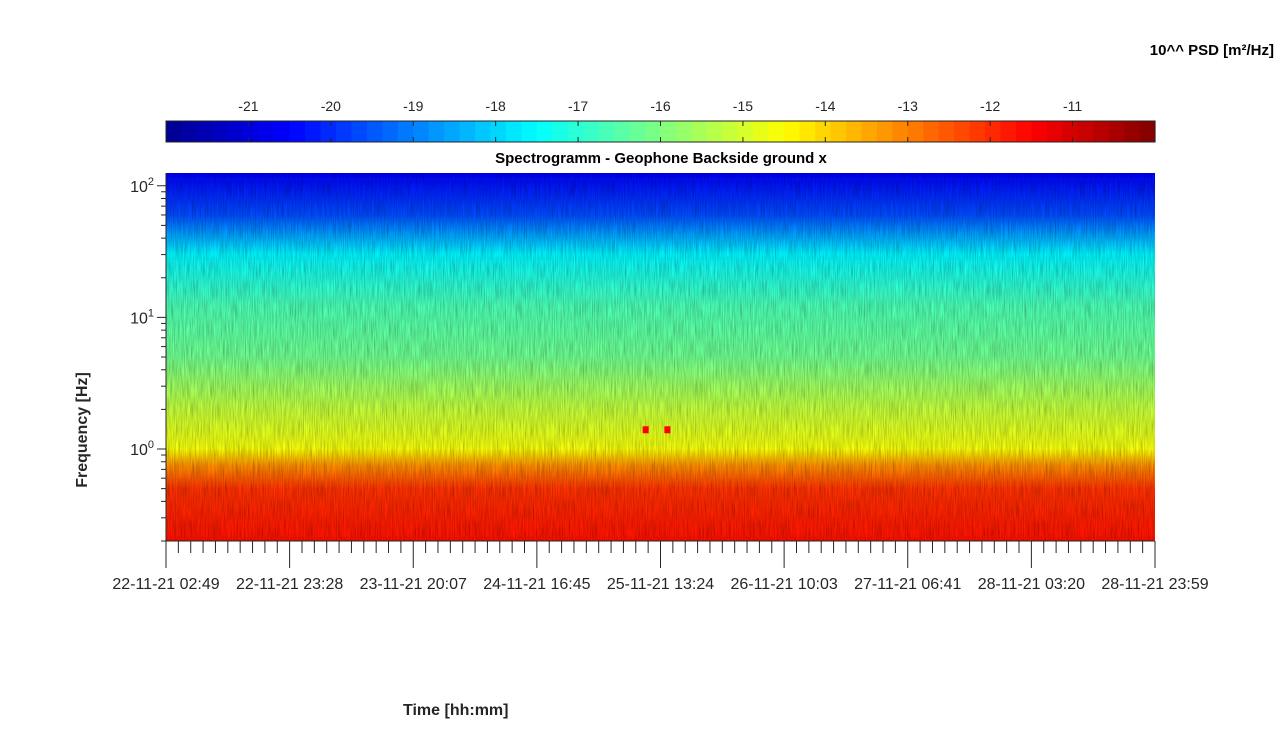  Describe the element at coordinates (783, 584) in the screenshot. I see `x-tick-label: 26-11-21 10:03` at that location.